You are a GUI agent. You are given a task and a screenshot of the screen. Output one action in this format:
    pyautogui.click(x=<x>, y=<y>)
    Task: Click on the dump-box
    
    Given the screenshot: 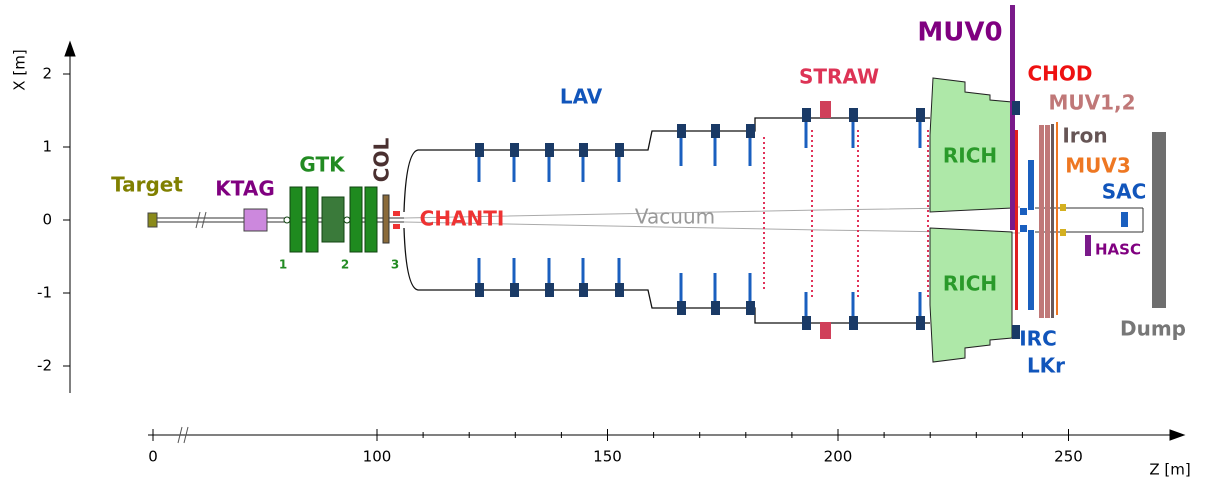 What is the action you would take?
    pyautogui.click(x=1159, y=220)
    